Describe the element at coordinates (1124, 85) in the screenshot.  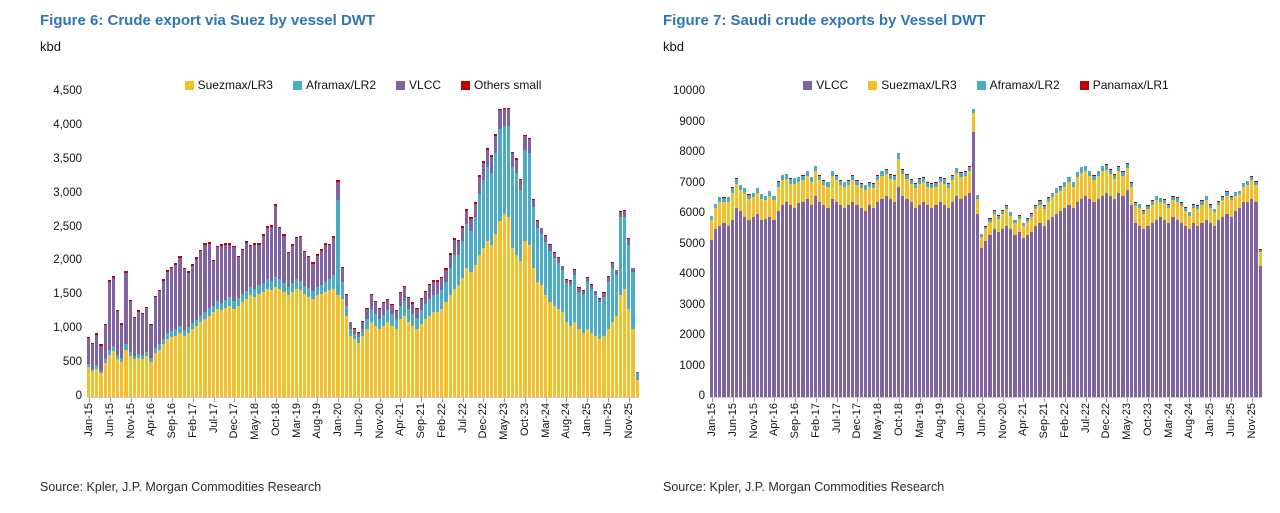
I see `legend-item-panamax-lr1: Panamax/LR1` at that location.